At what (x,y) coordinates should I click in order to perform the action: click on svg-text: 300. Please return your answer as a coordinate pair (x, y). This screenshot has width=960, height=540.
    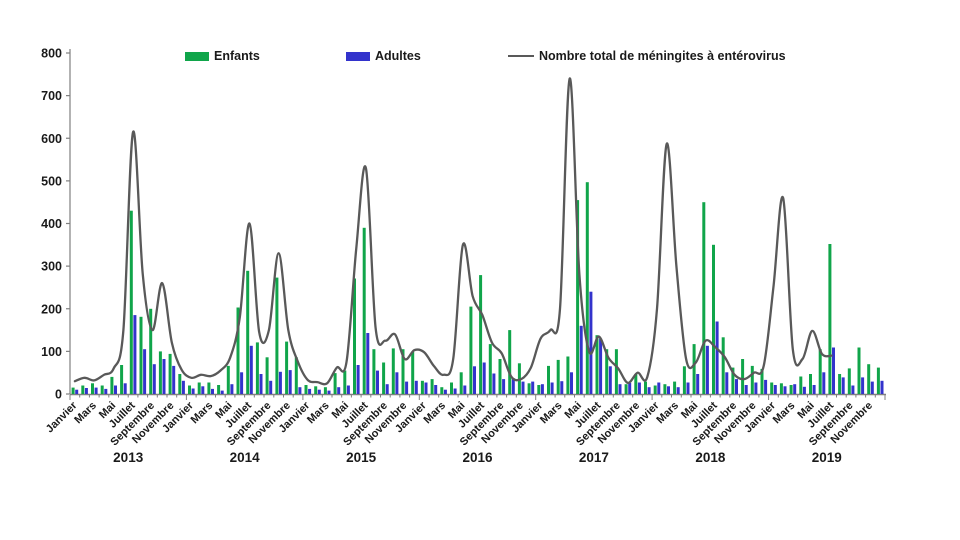
    Looking at the image, I should click on (51, 267).